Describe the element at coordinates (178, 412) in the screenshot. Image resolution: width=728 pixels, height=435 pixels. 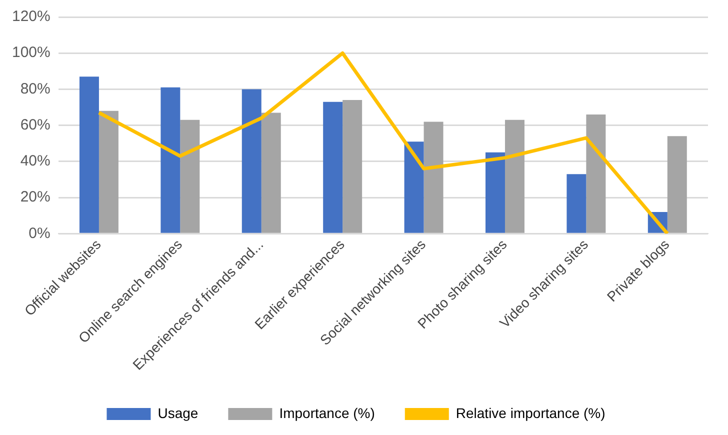
I see `legend-label: Usage` at that location.